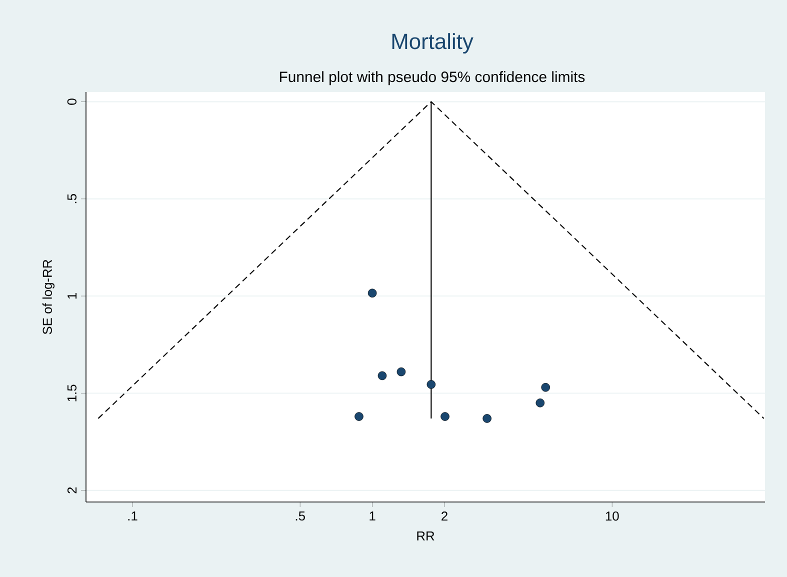  What do you see at coordinates (425, 536) in the screenshot?
I see `x-axis-title: RR` at bounding box center [425, 536].